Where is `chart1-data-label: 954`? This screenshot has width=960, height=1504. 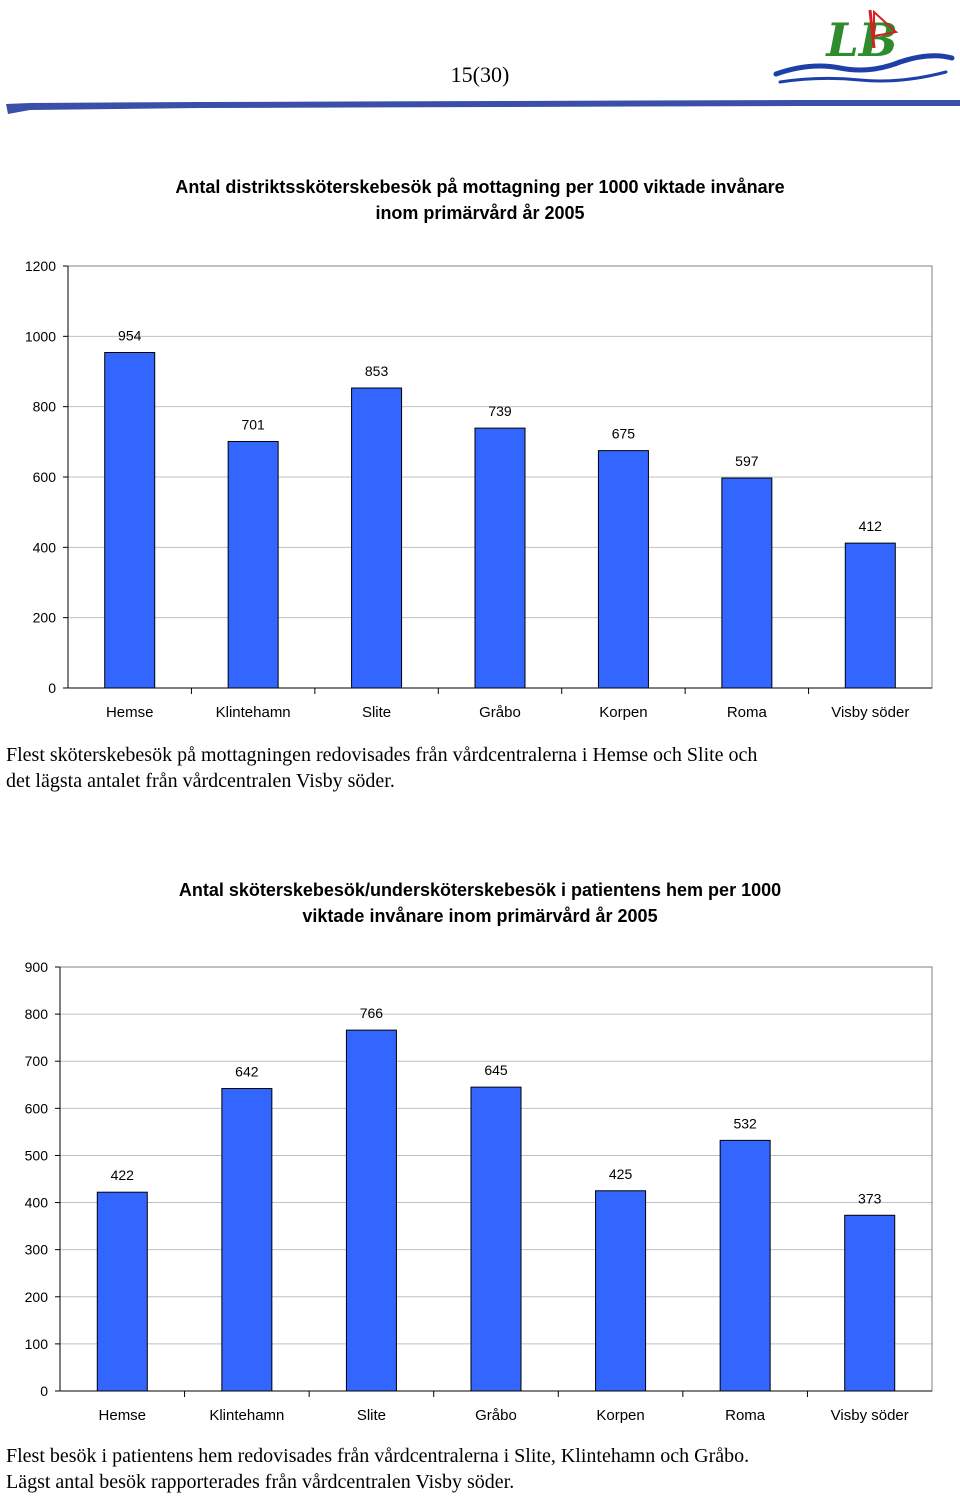
chart1-data-label: 954 is located at coordinates (130, 336).